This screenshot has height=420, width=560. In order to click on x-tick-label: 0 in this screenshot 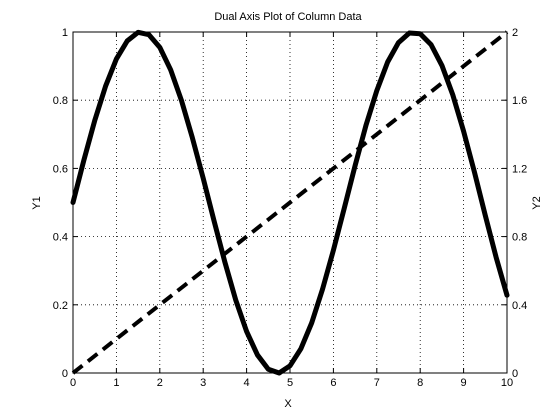, I will do `click(73, 383)`.